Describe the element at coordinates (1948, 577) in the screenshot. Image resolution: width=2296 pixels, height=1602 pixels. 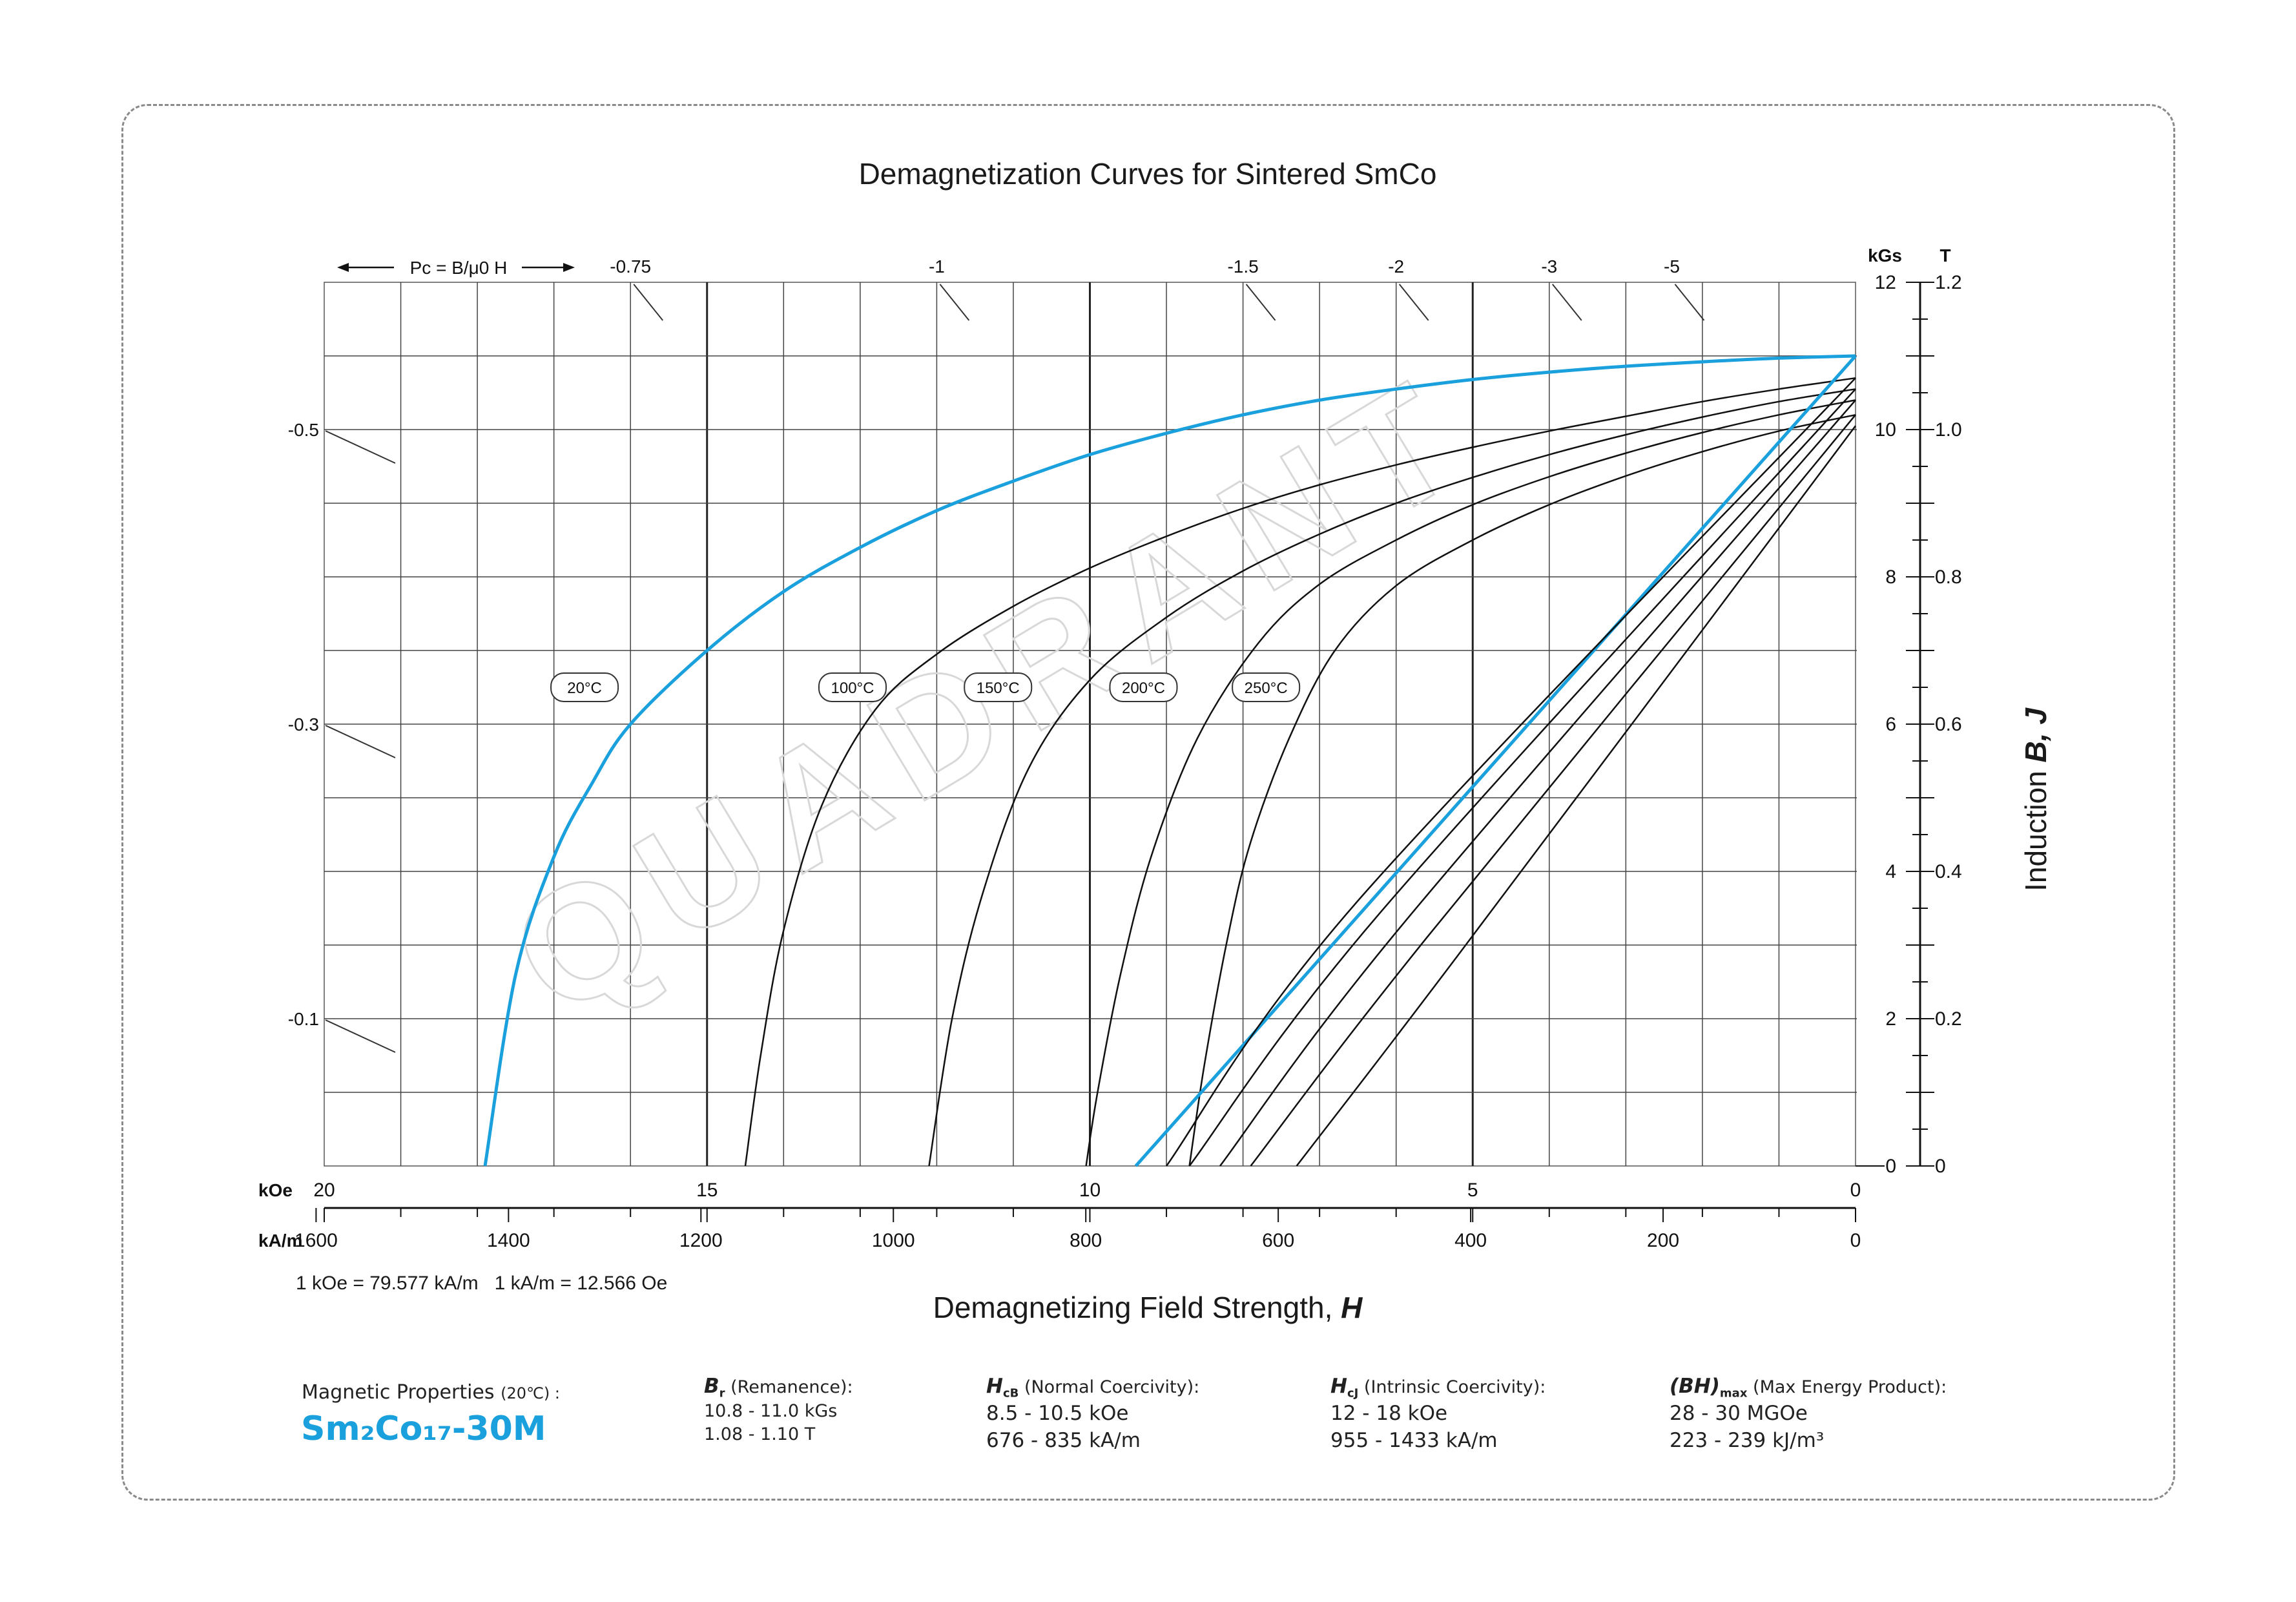
I see `y-tick-label-t: 0.8` at that location.